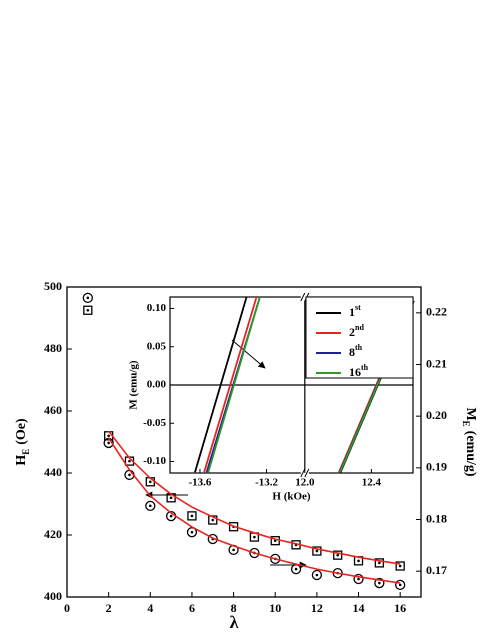 Image resolution: width=491 pixels, height=635 pixels. I want to click on y2-tick-label: 0.19, so click(436, 467).